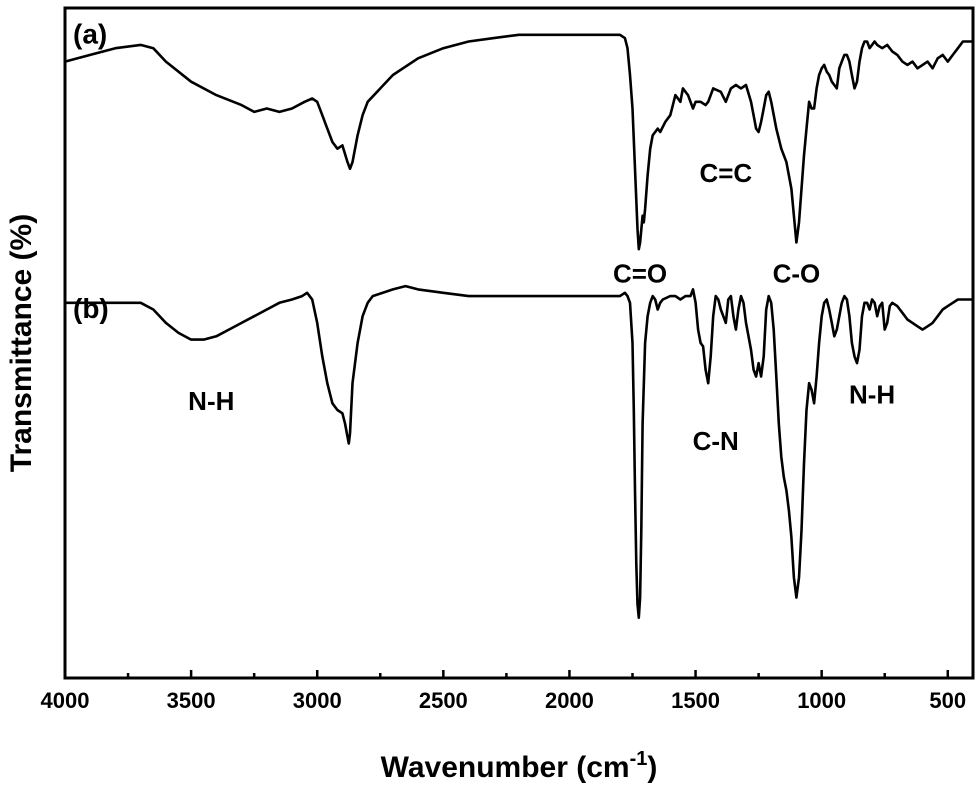  Describe the element at coordinates (65, 700) in the screenshot. I see `x-tick-label: 4000` at that location.